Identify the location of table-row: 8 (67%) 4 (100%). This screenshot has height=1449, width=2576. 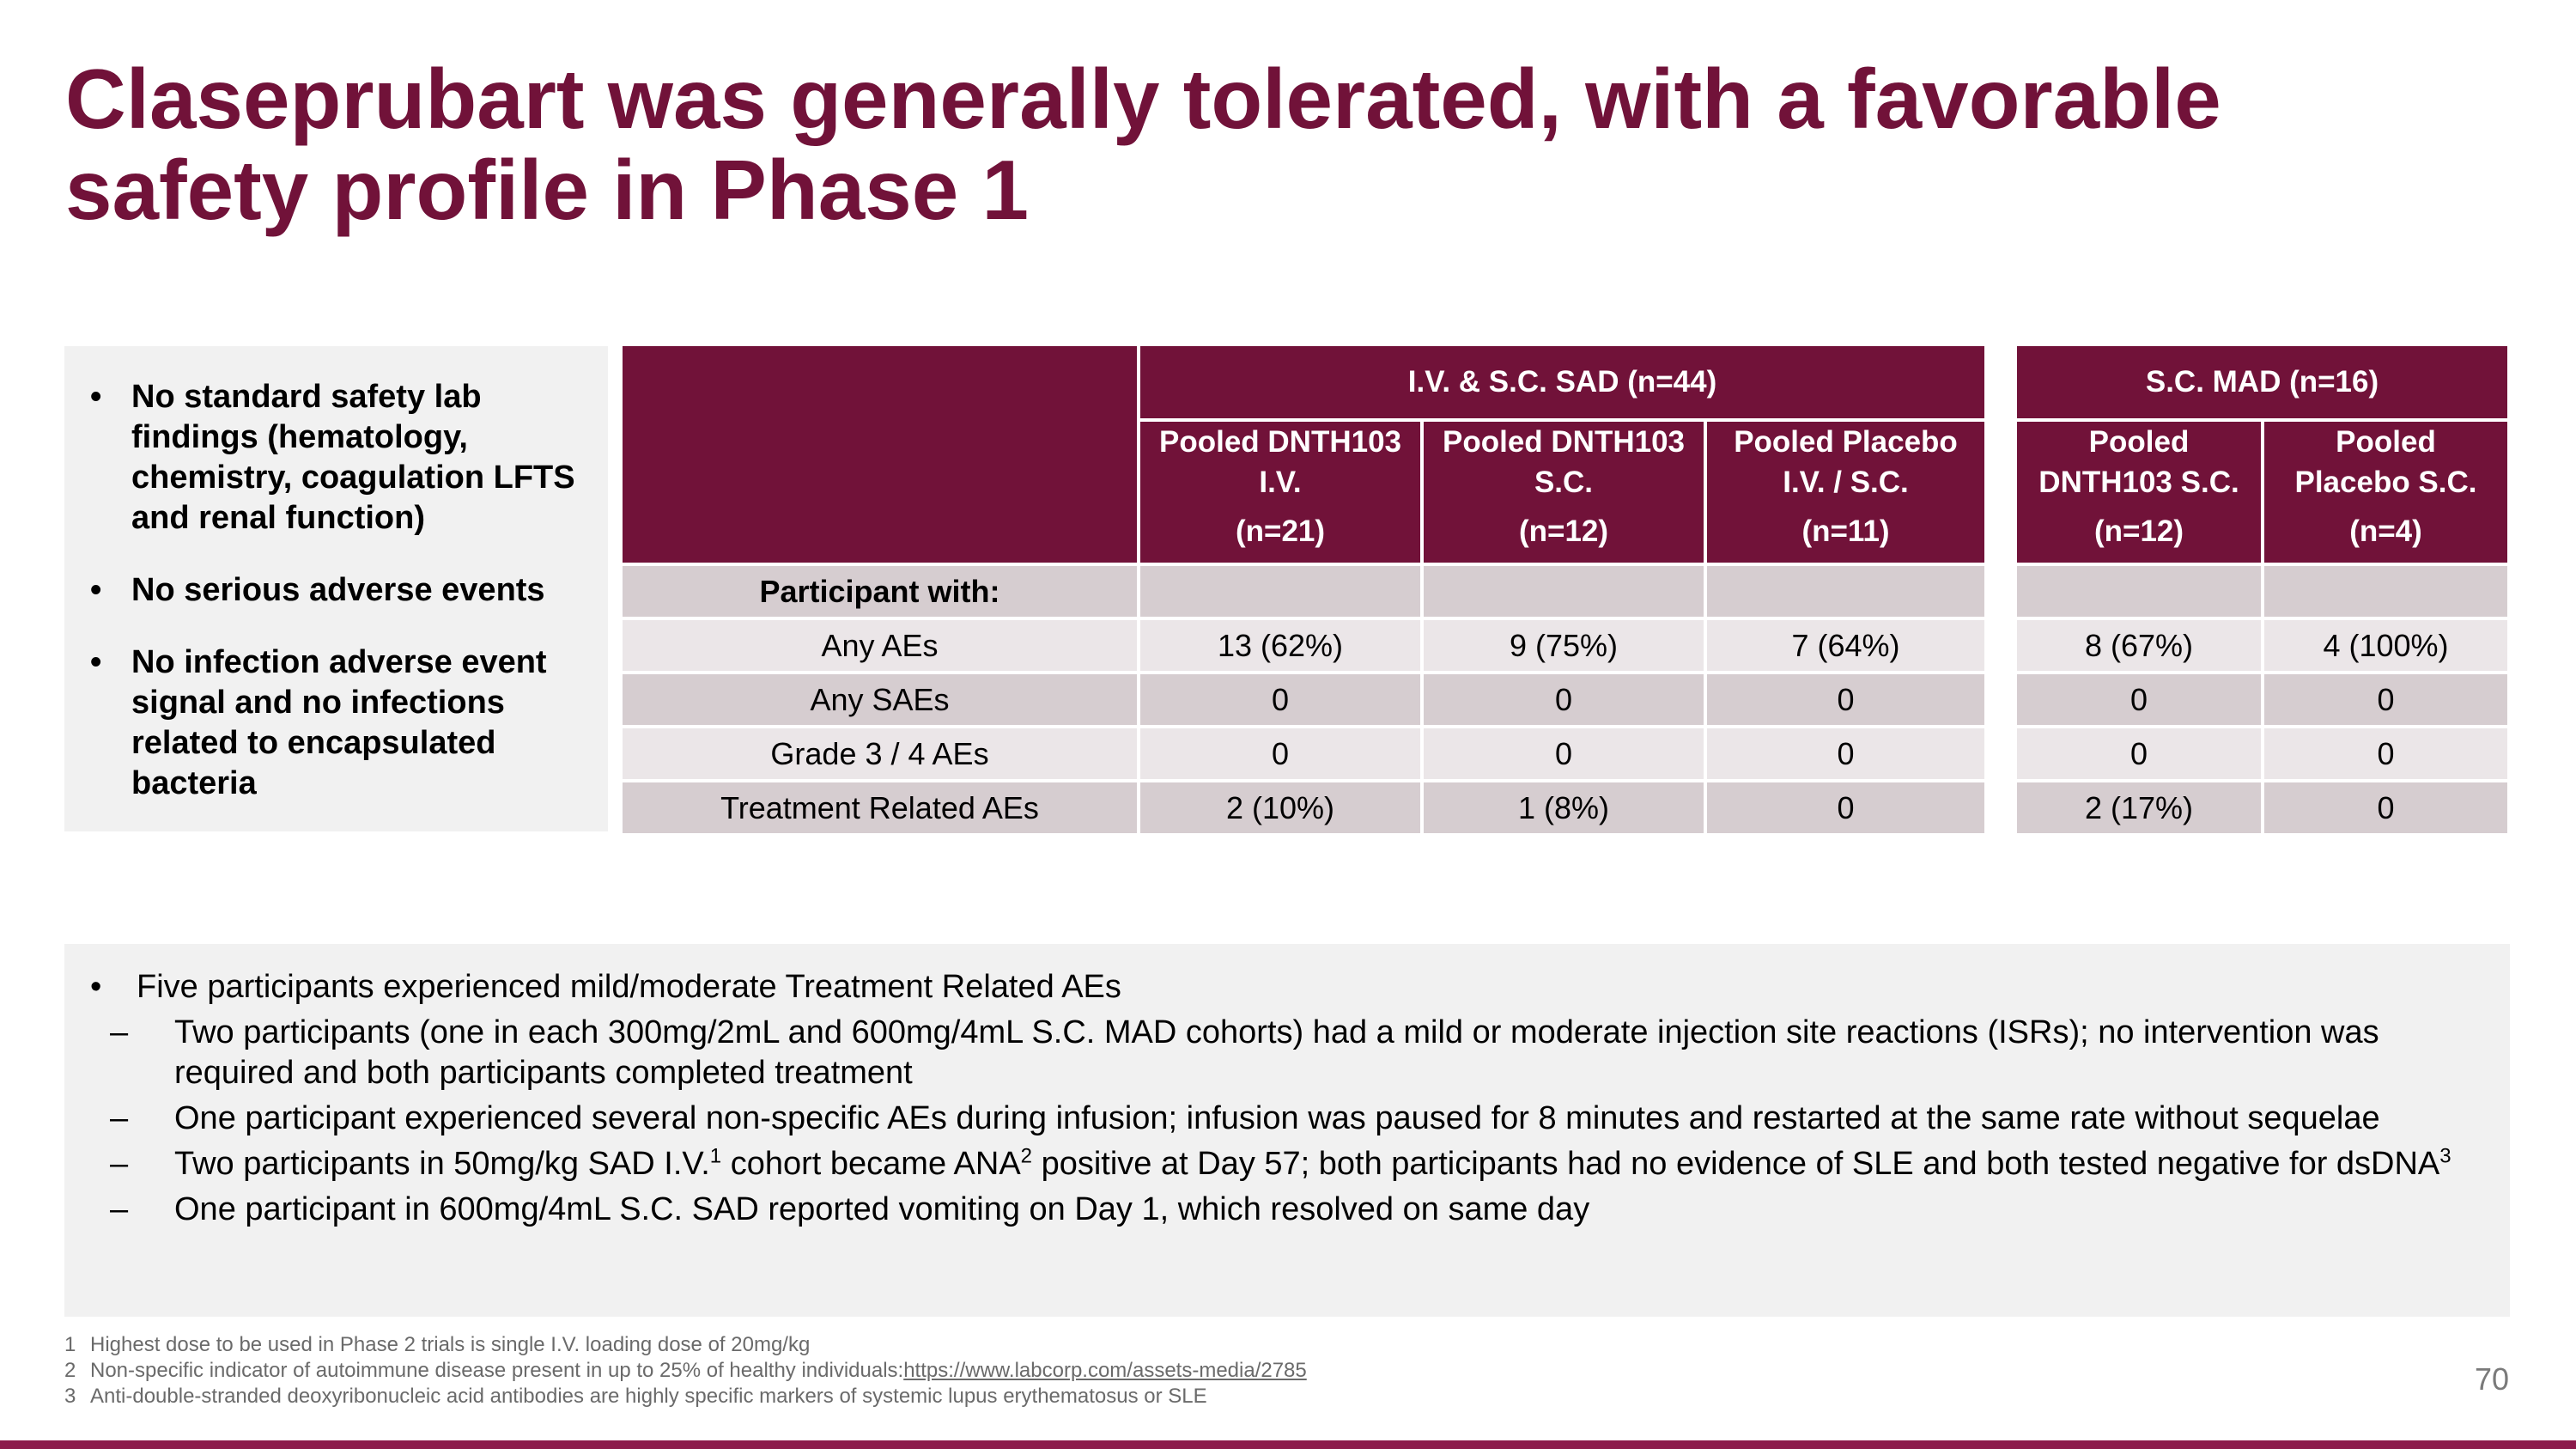
(2262, 646).